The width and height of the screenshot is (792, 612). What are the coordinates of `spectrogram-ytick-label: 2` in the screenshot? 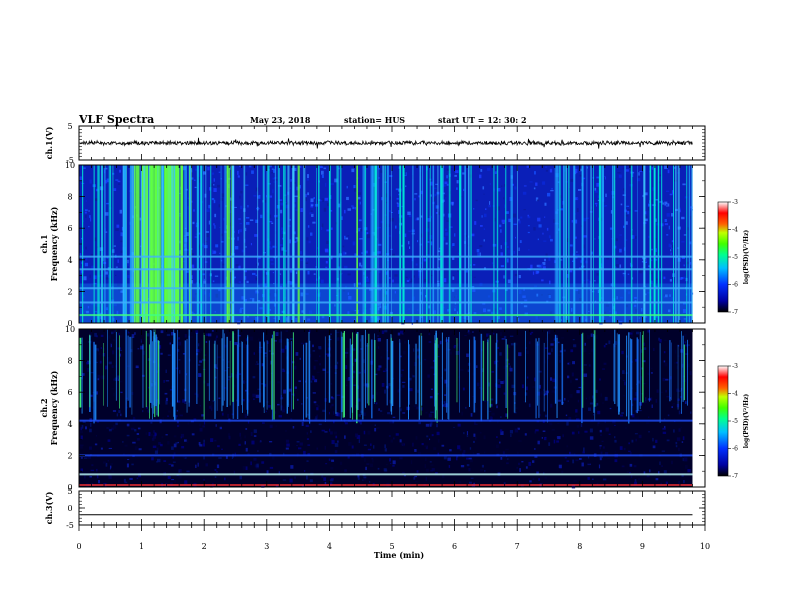 It's located at (69, 455).